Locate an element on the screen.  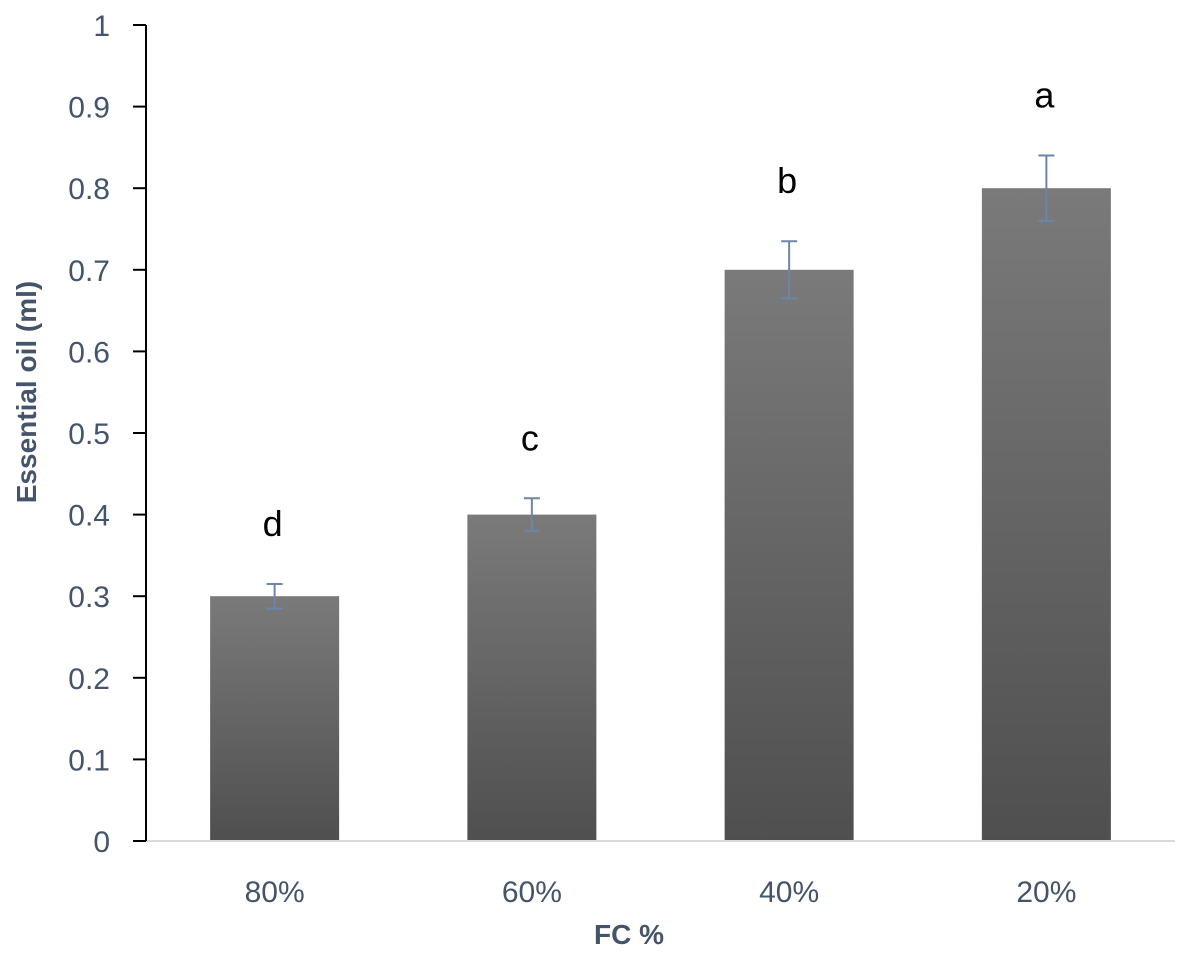
y-axis-ticks: 0 0.1 0.2 0.3 0.4 0.5 0.6 0.7 0.8 0.9 1 is located at coordinates (107, 434).